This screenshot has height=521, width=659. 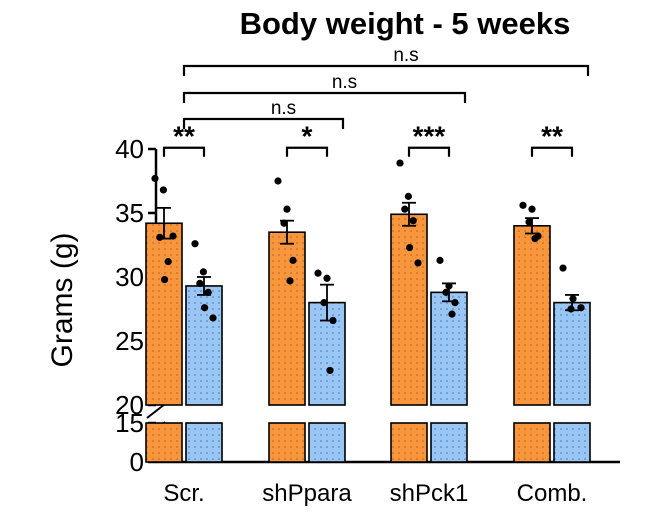 I want to click on significance-stars: *, so click(x=307, y=136).